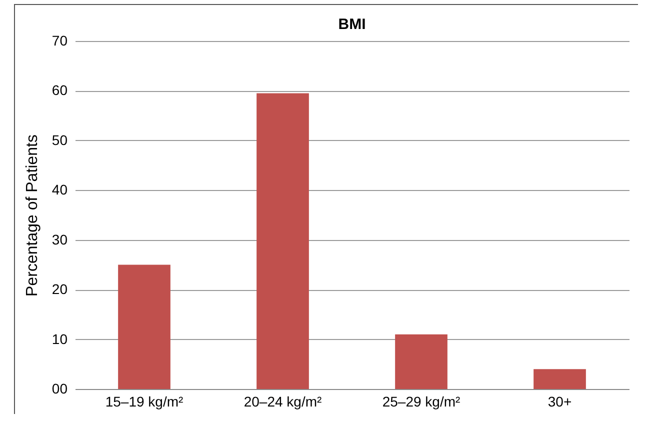 The width and height of the screenshot is (647, 423). What do you see at coordinates (60, 140) in the screenshot?
I see `y-tick-label: 50` at bounding box center [60, 140].